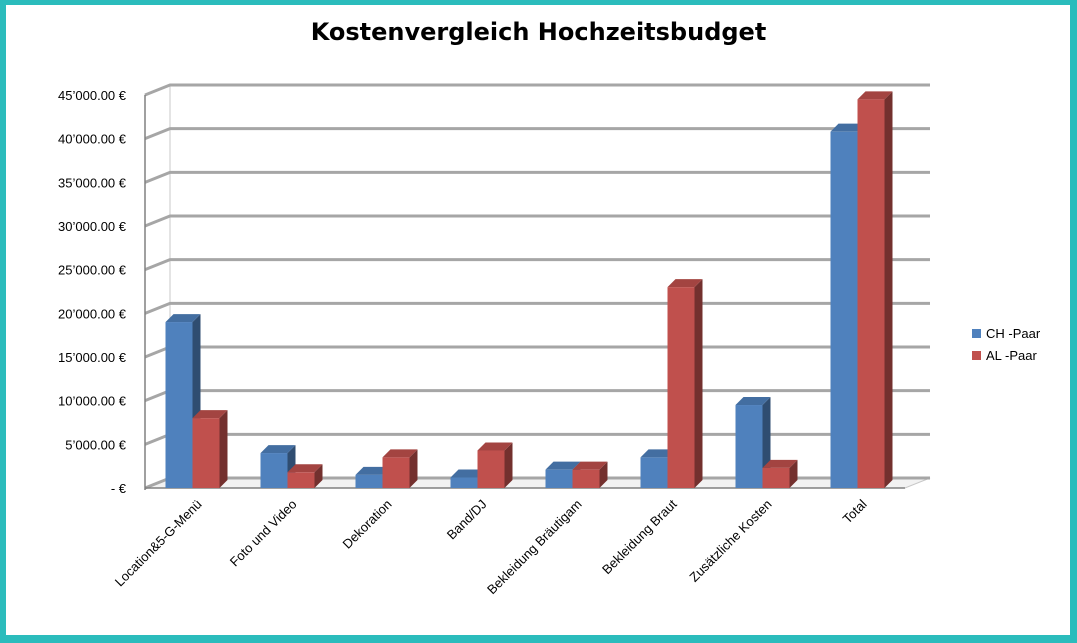 Image resolution: width=1077 pixels, height=643 pixels. What do you see at coordinates (263, 533) in the screenshot?
I see `x-tick-label: Foto und Video` at bounding box center [263, 533].